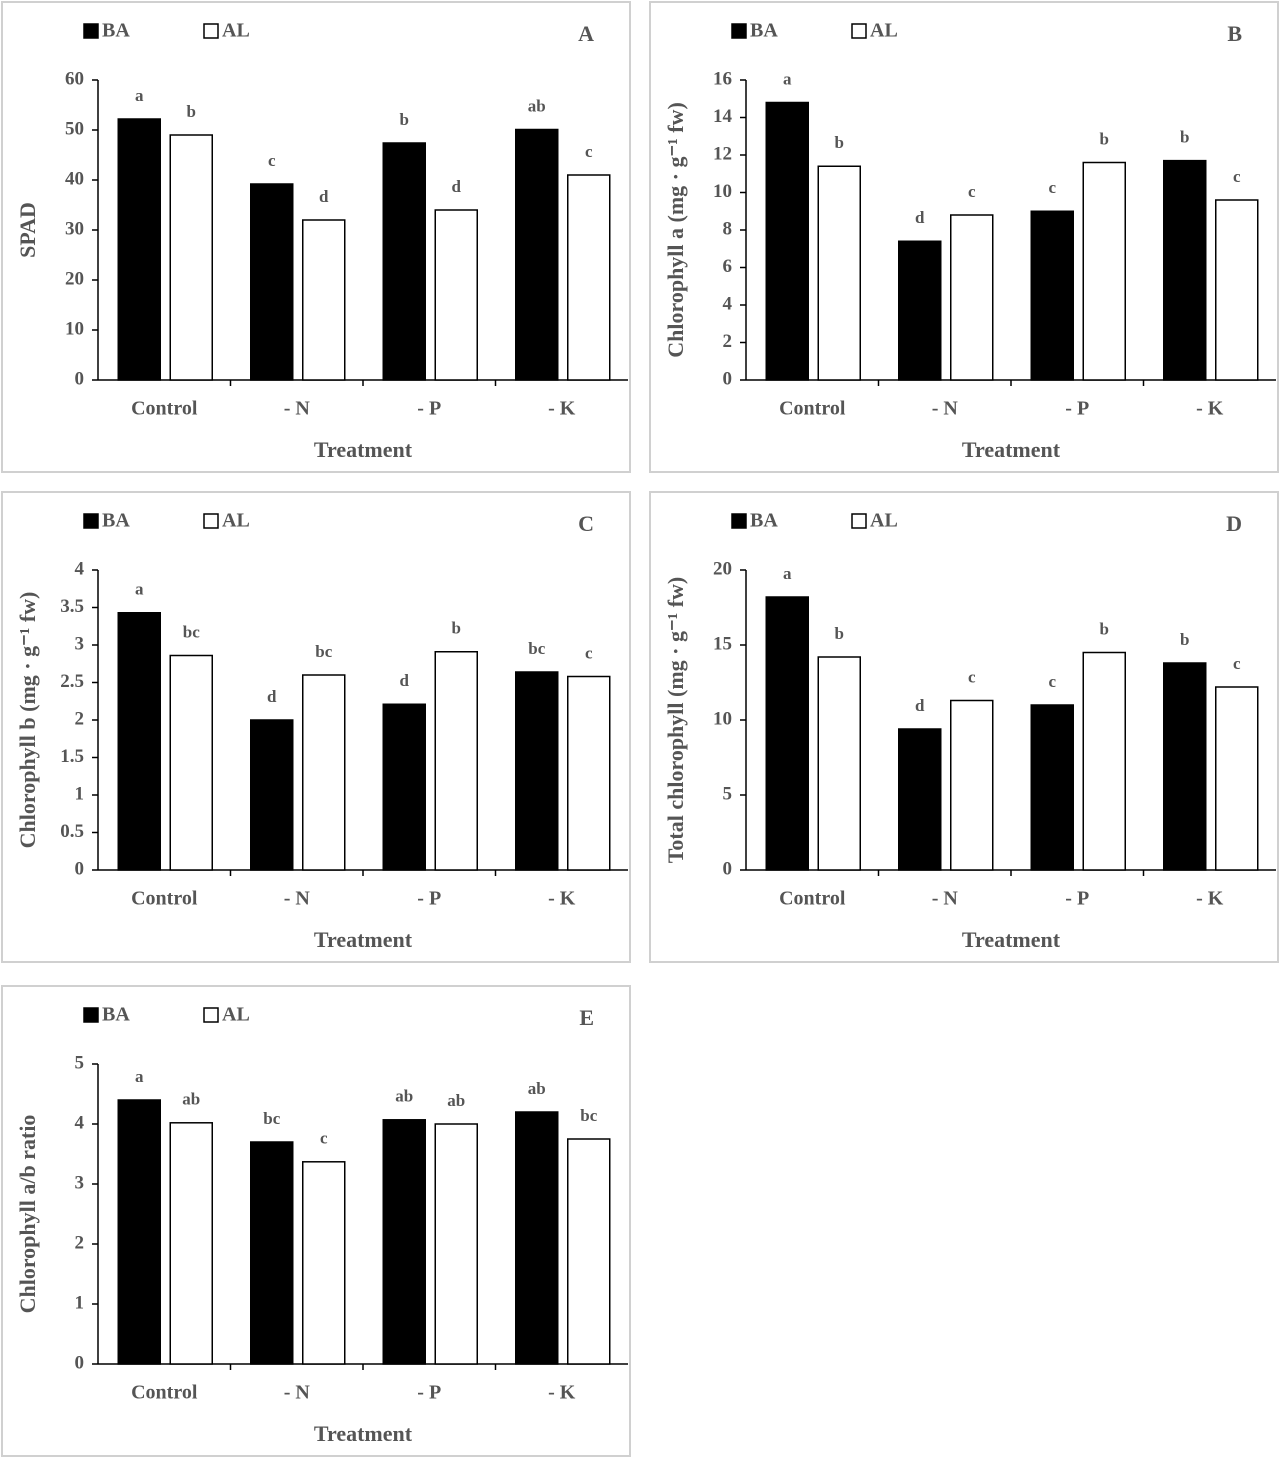  I want to click on panel-label: E, so click(586, 1017).